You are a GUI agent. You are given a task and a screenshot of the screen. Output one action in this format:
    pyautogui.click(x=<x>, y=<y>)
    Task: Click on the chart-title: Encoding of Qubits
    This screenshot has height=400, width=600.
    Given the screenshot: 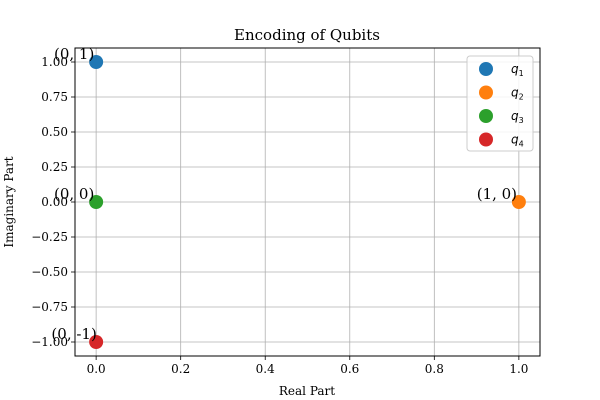 What is the action you would take?
    pyautogui.click(x=307, y=35)
    